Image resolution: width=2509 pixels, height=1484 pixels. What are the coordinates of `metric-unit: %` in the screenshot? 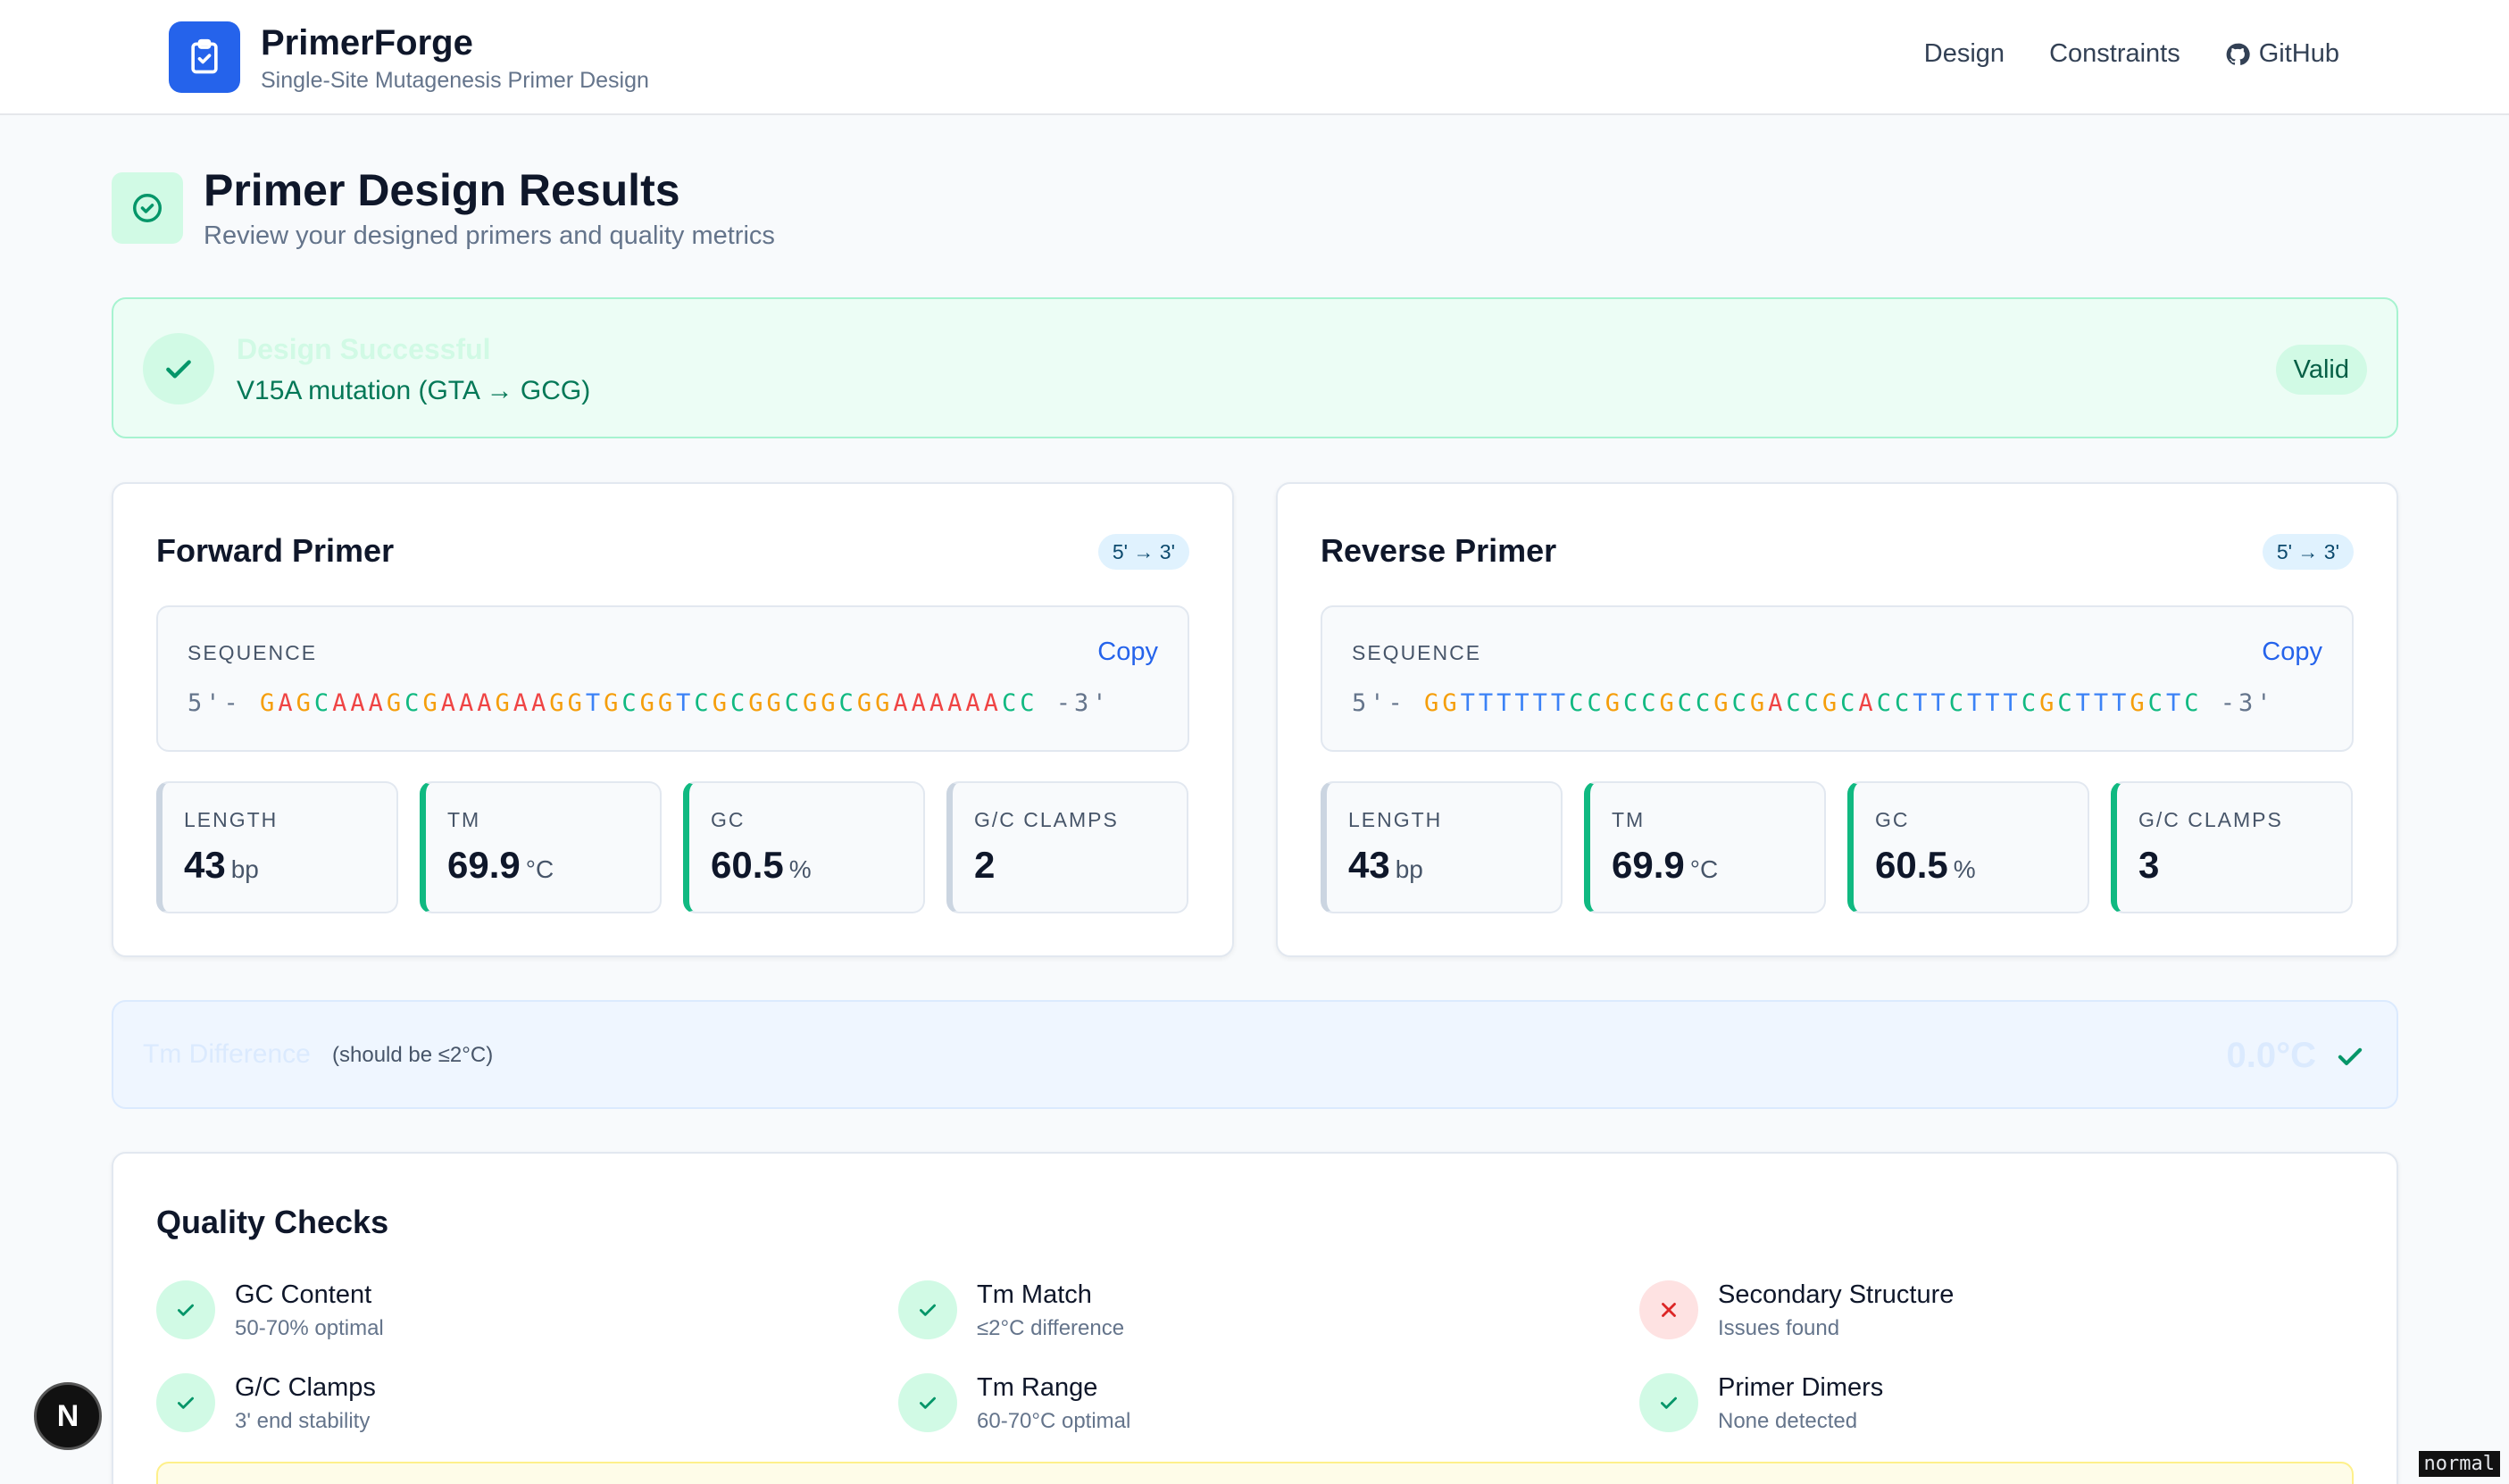 It's located at (1964, 869).